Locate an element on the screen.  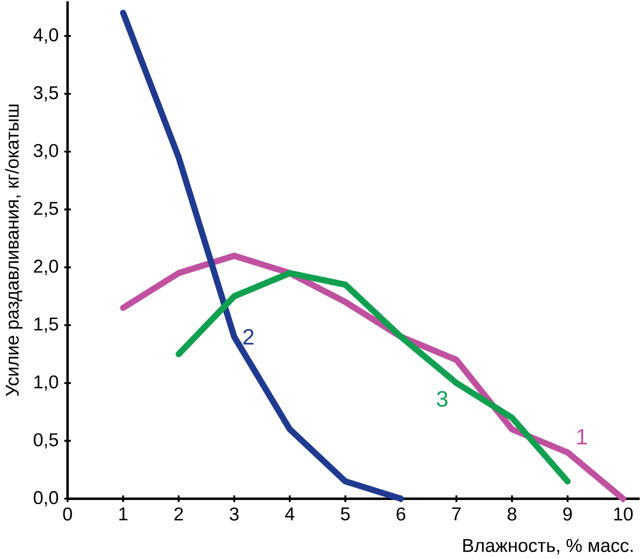
series-label: 3 is located at coordinates (442, 398).